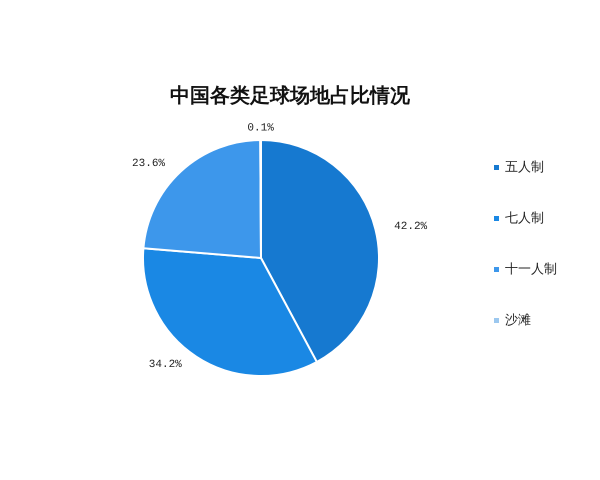 The height and width of the screenshot is (480, 600). What do you see at coordinates (165, 365) in the screenshot?
I see `data-label: 34.2%` at bounding box center [165, 365].